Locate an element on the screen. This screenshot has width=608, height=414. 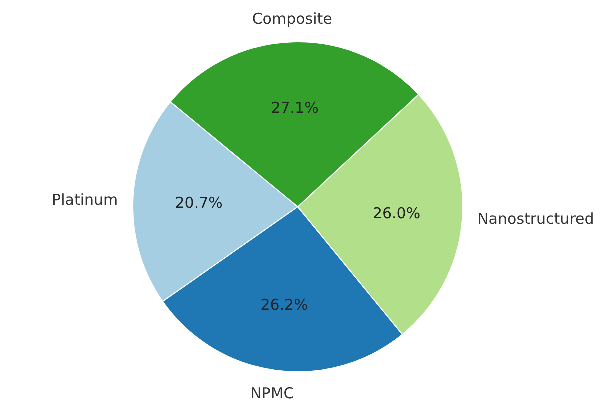
data-label: 27.1% is located at coordinates (295, 108).